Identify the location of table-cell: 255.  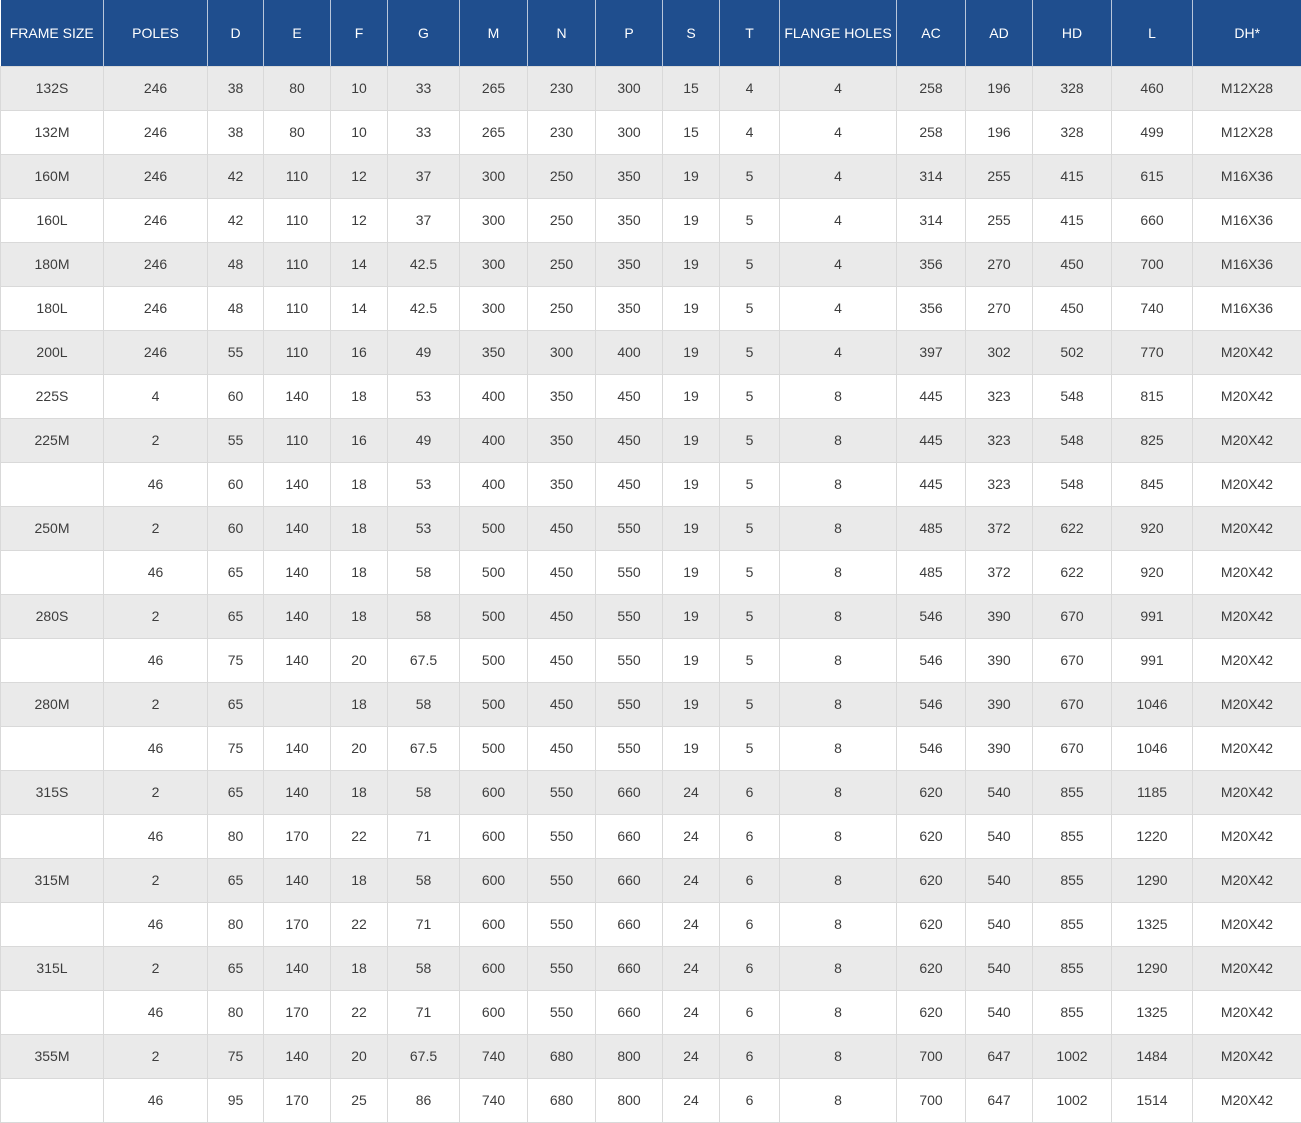
(999, 176).